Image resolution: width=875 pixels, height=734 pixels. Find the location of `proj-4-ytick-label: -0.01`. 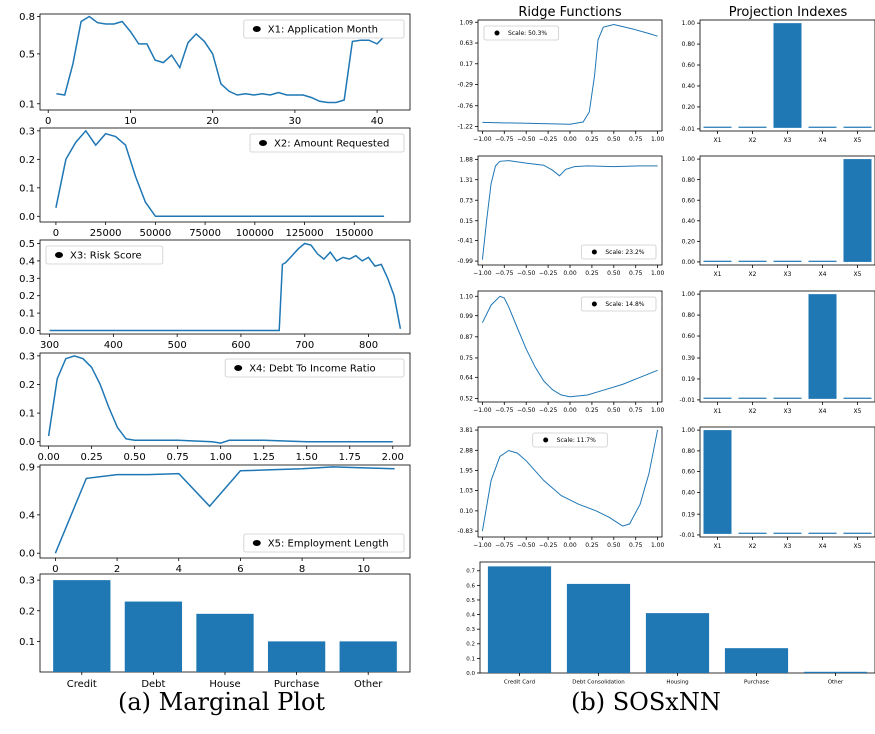

proj-4-ytick-label: -0.01 is located at coordinates (687, 535).